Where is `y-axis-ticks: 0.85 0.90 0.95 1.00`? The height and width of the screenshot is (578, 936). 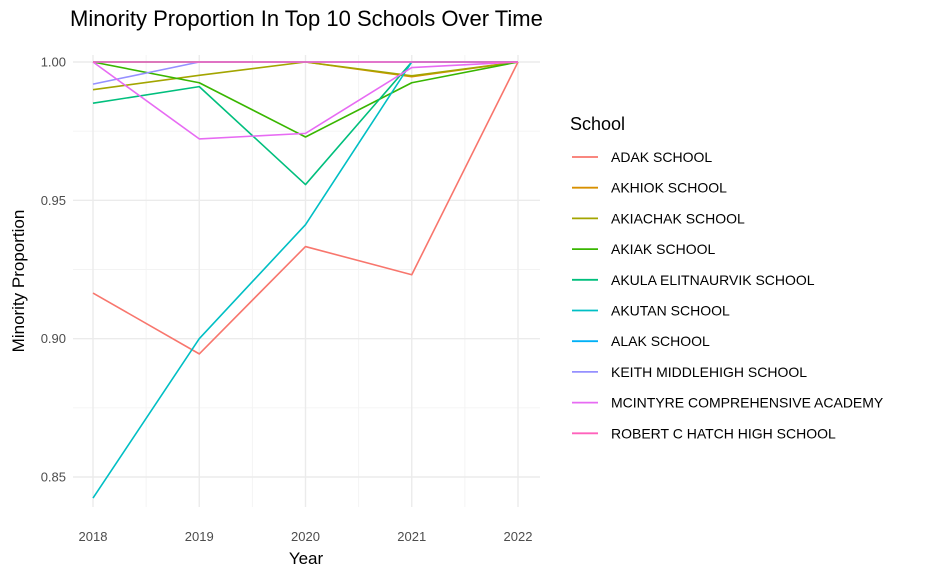
y-axis-ticks: 0.85 0.90 0.95 1.00 is located at coordinates (53, 270).